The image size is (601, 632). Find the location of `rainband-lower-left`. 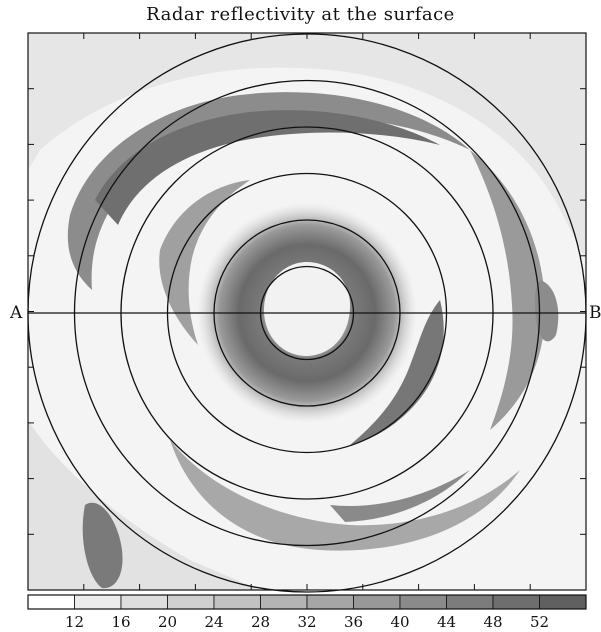

rainband-lower-left is located at coordinates (102, 545).